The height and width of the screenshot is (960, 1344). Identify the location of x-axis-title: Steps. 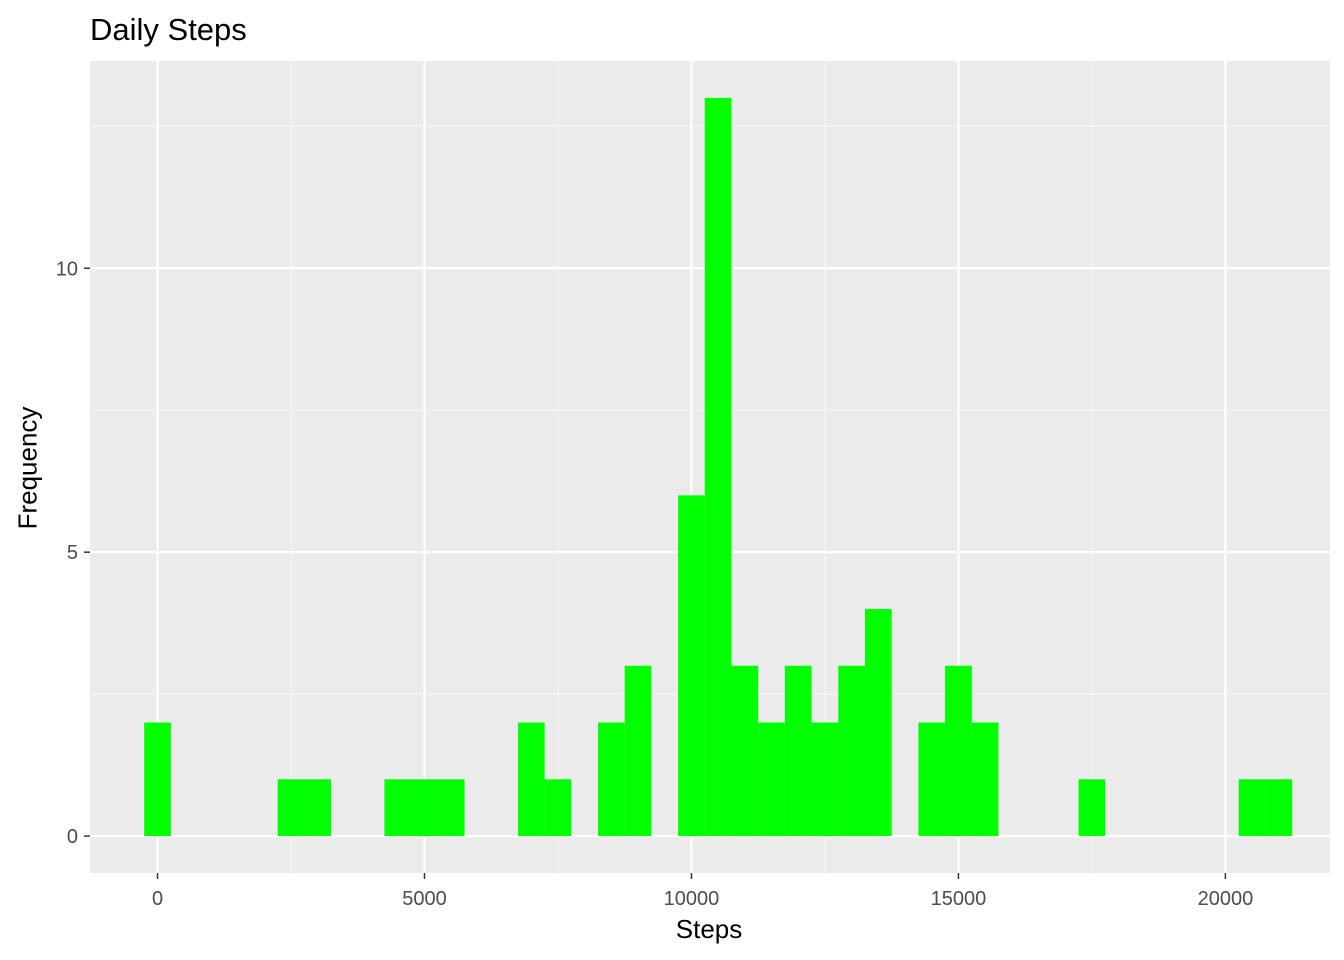
(709, 929).